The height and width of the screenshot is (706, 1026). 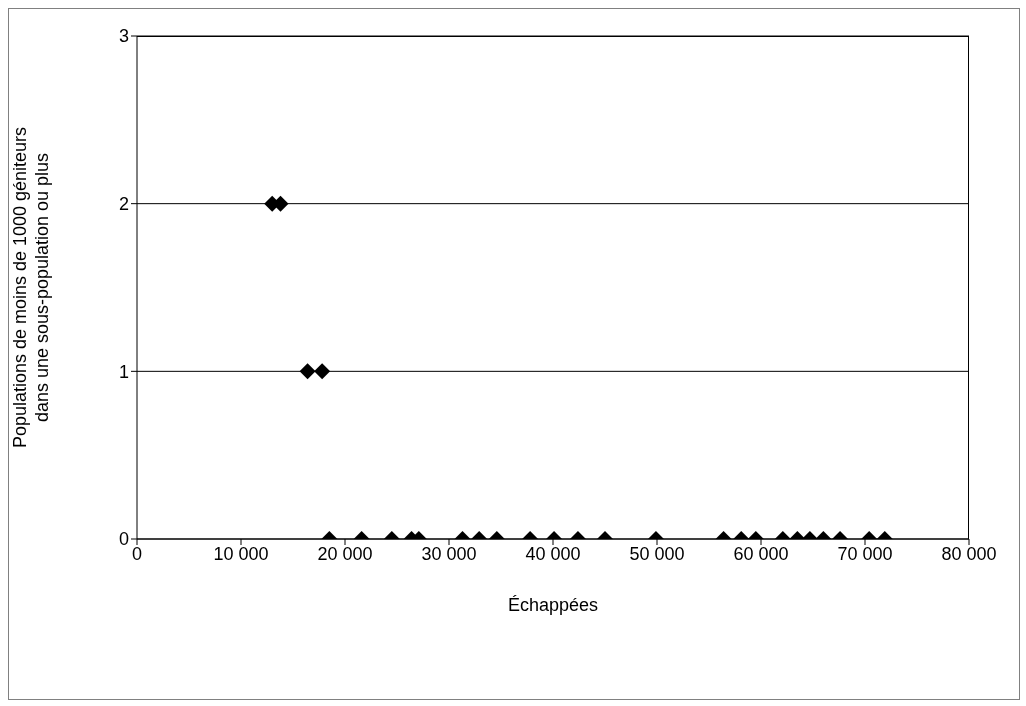 I want to click on y-axis-title: Populations de moins de 1000 géniteurs dans une sous-population ou plus, so click(x=31, y=287).